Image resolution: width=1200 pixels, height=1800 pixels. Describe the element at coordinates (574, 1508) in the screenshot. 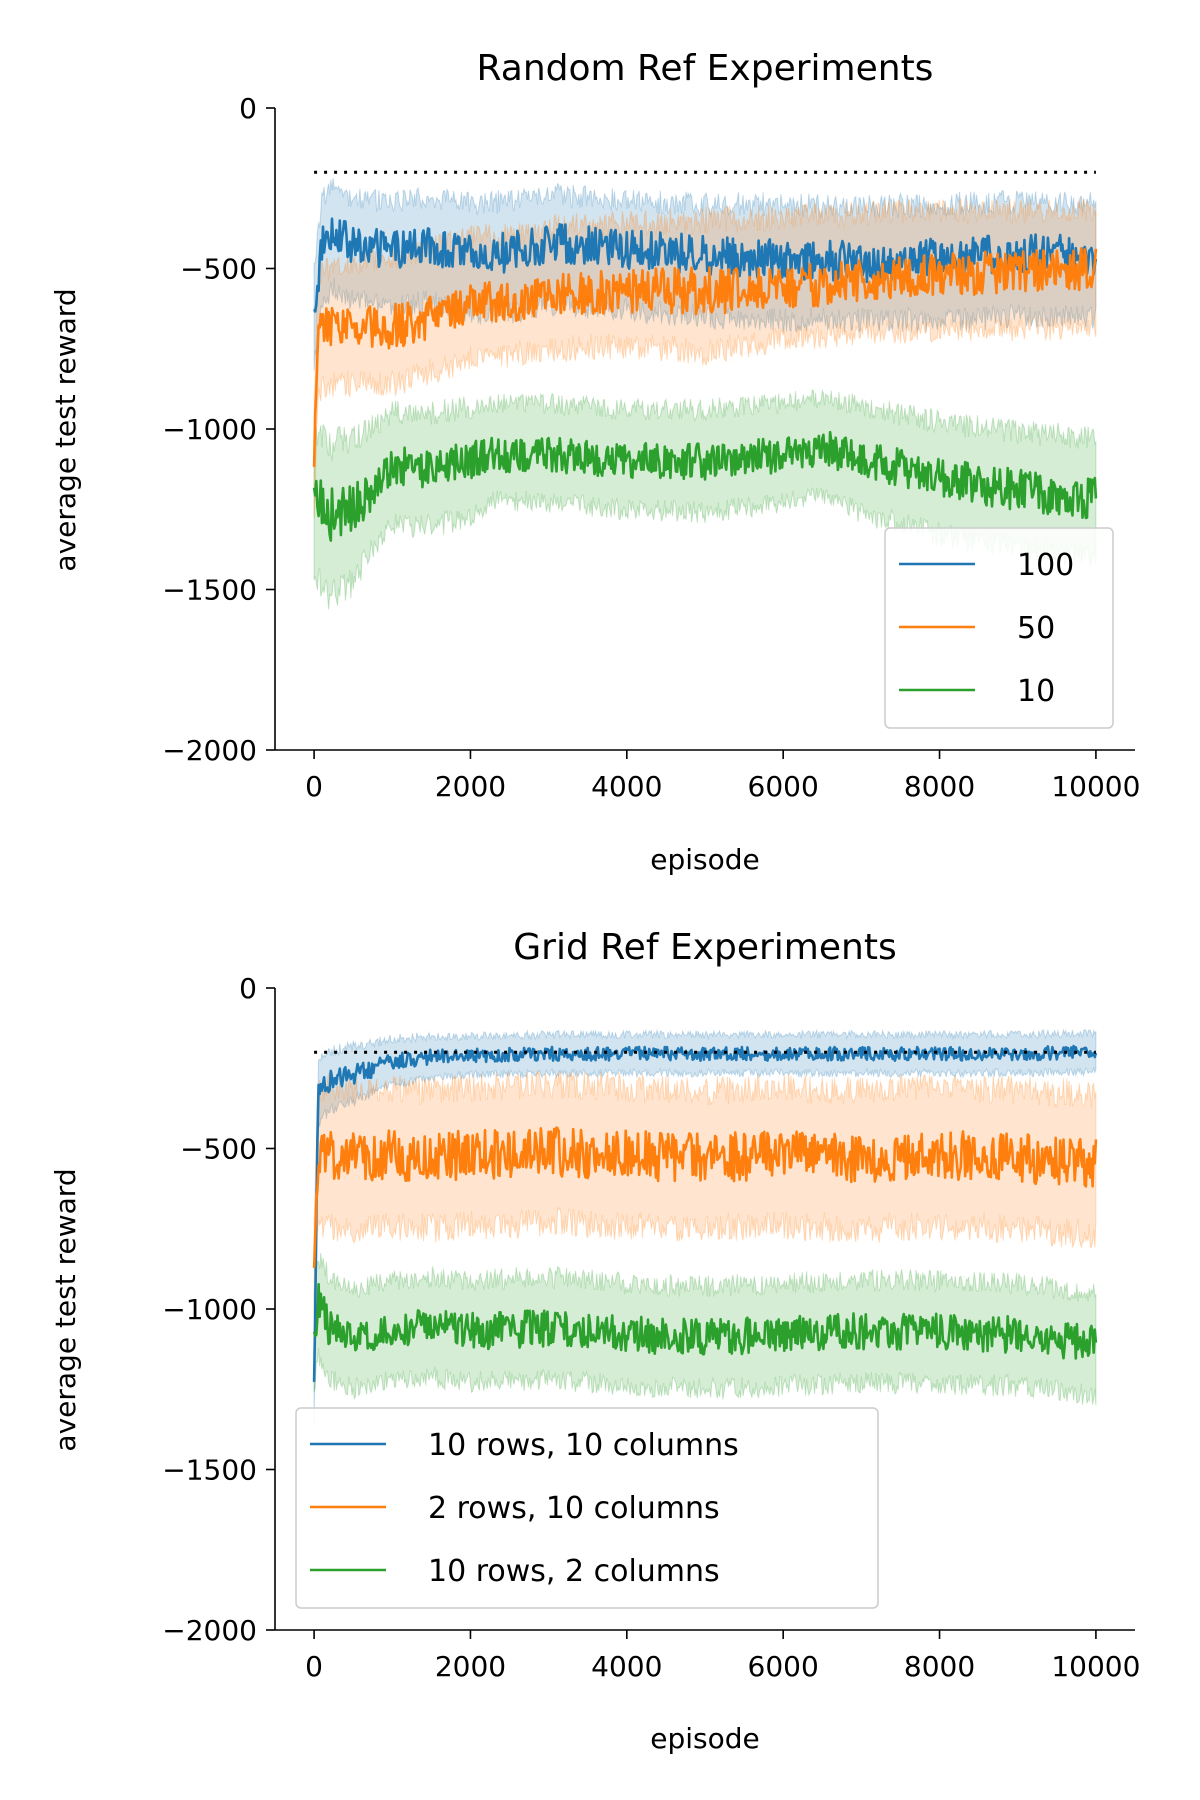

I see `legend-label: 2 rows, 10 columns` at that location.